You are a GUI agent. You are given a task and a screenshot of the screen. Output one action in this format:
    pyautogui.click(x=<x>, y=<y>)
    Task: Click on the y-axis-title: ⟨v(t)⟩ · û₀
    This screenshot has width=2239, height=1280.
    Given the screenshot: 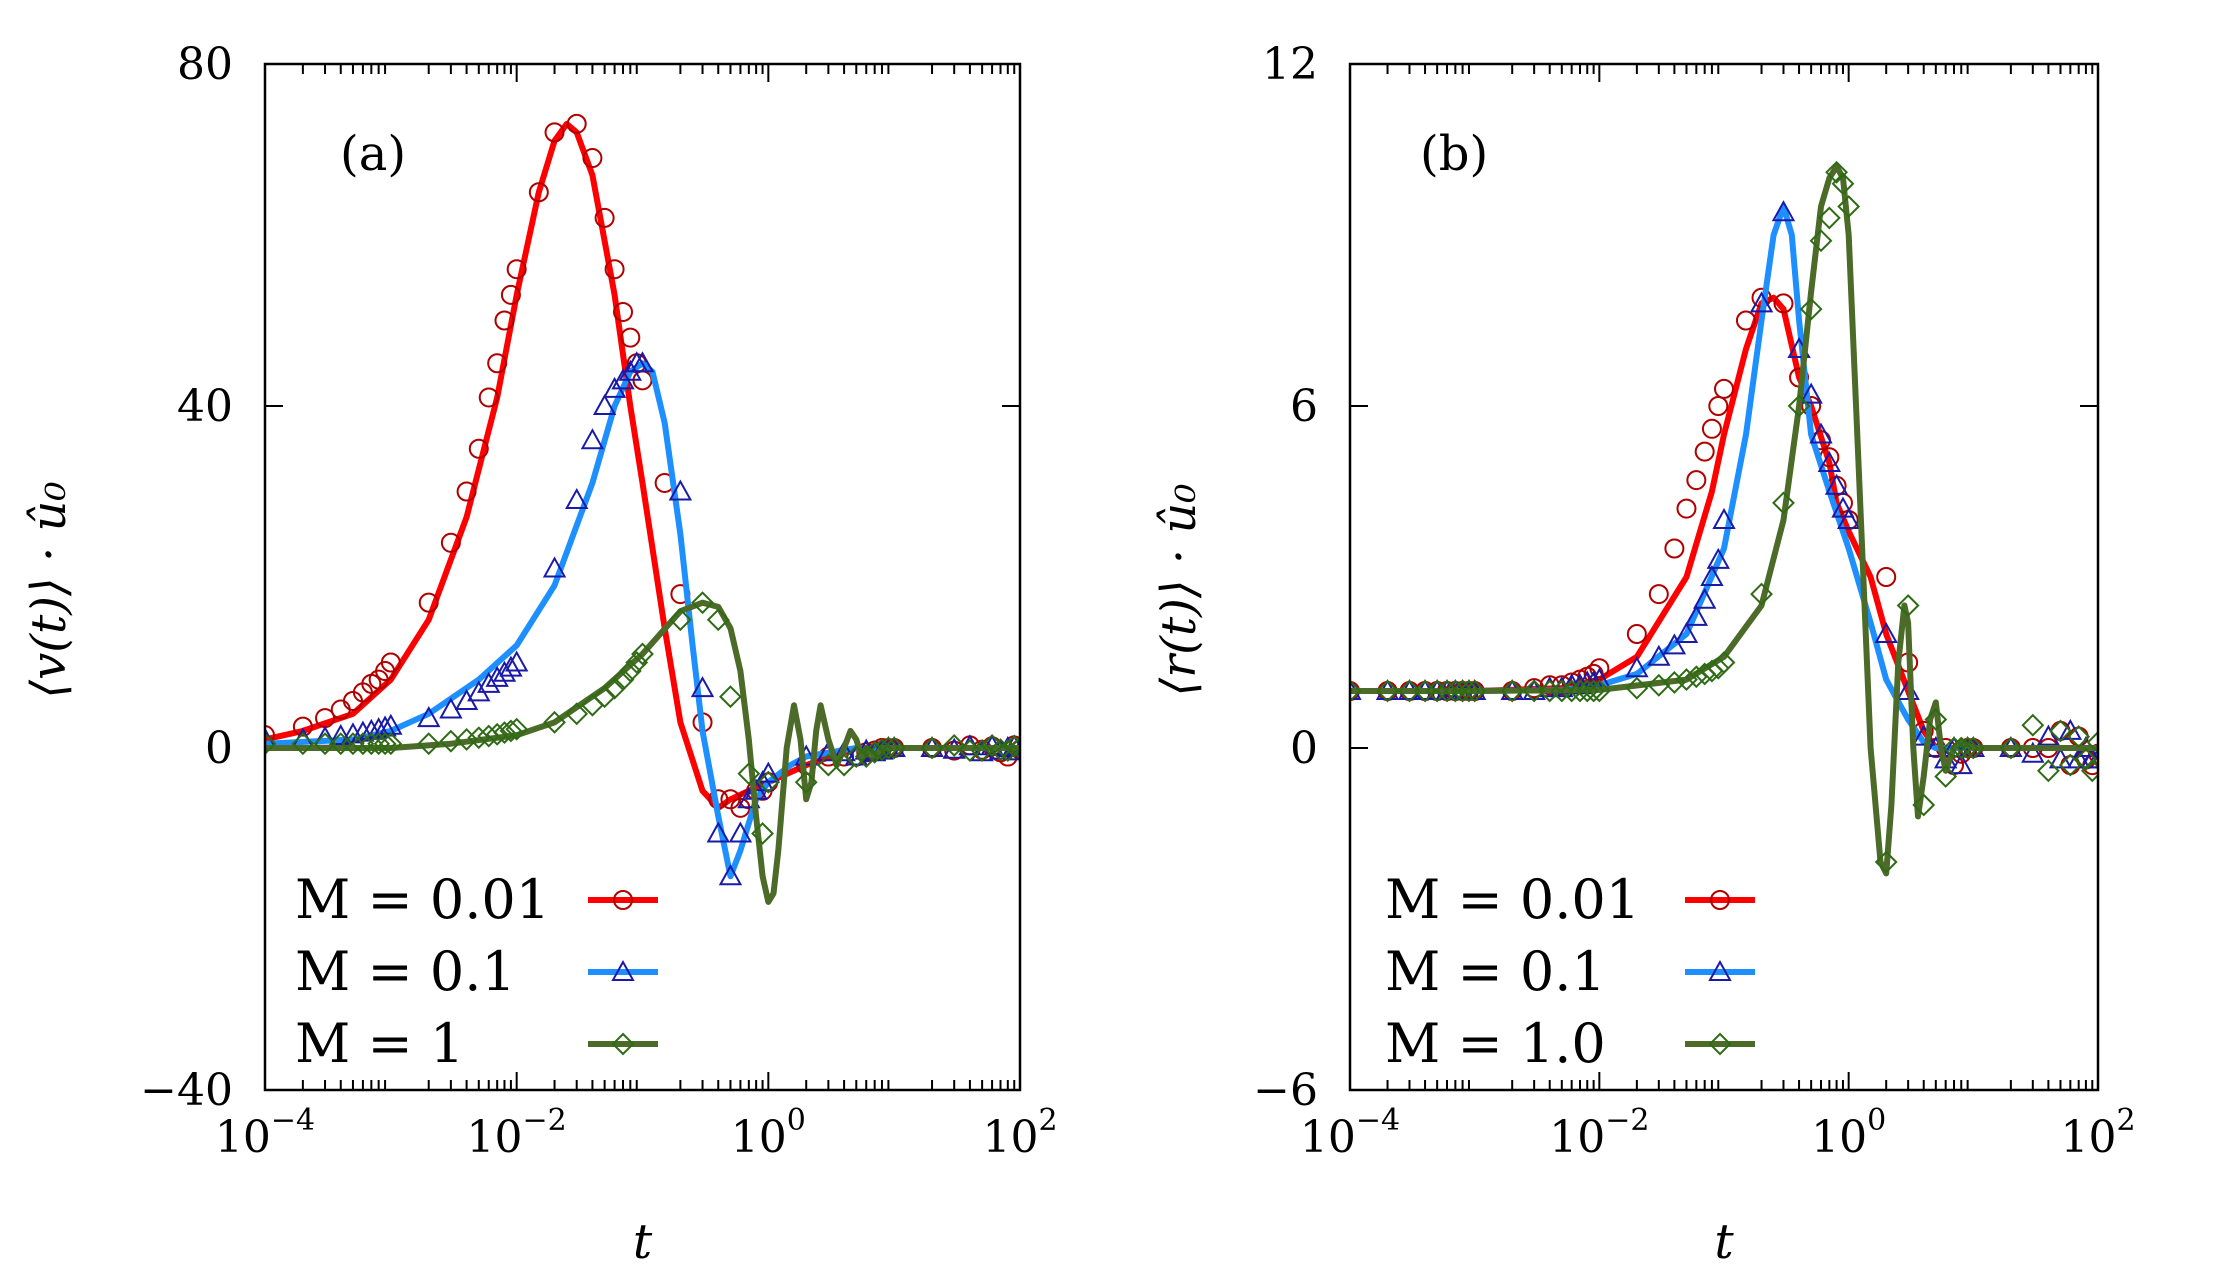 What is the action you would take?
    pyautogui.click(x=49, y=589)
    